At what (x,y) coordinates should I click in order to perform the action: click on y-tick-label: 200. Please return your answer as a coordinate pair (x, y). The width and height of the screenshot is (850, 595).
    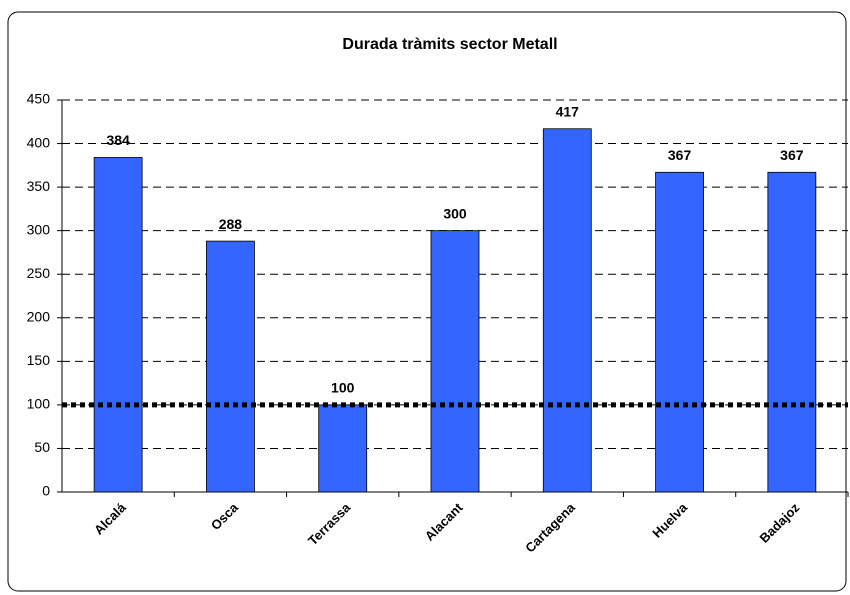
    Looking at the image, I should click on (39, 316).